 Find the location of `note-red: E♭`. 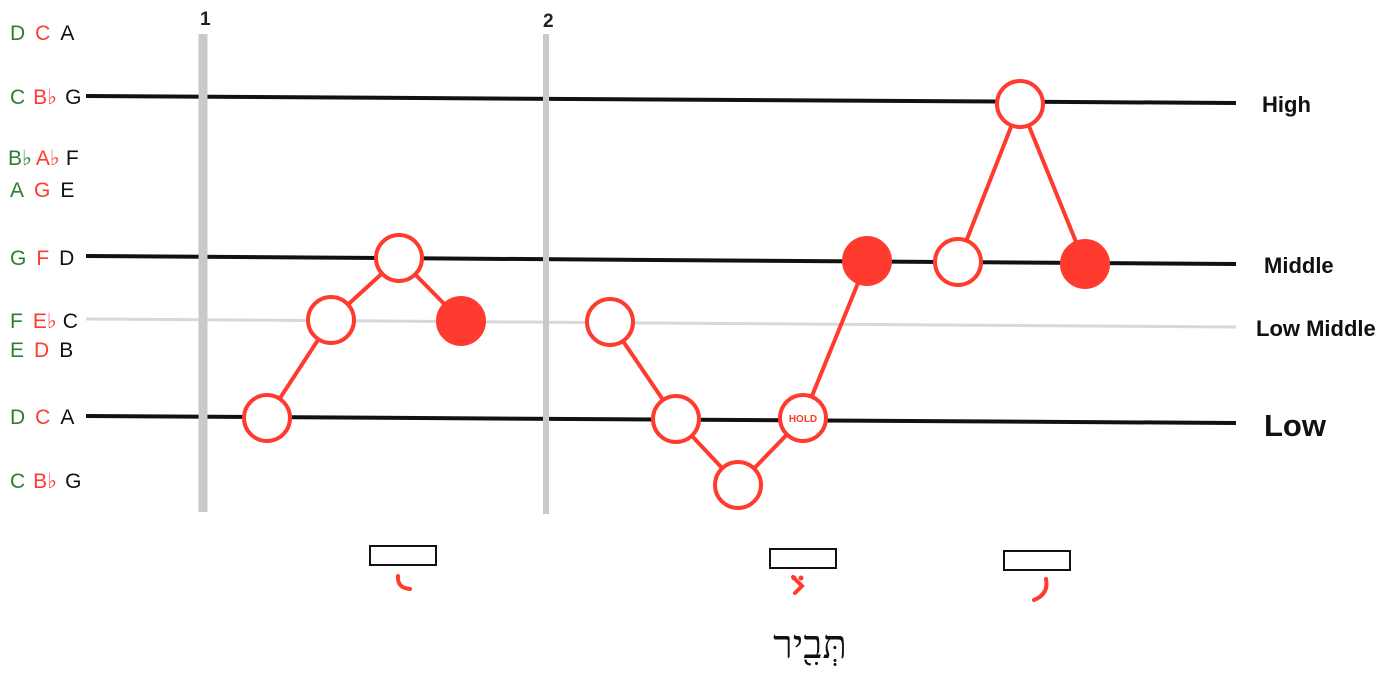

note-red: E♭ is located at coordinates (45, 321).